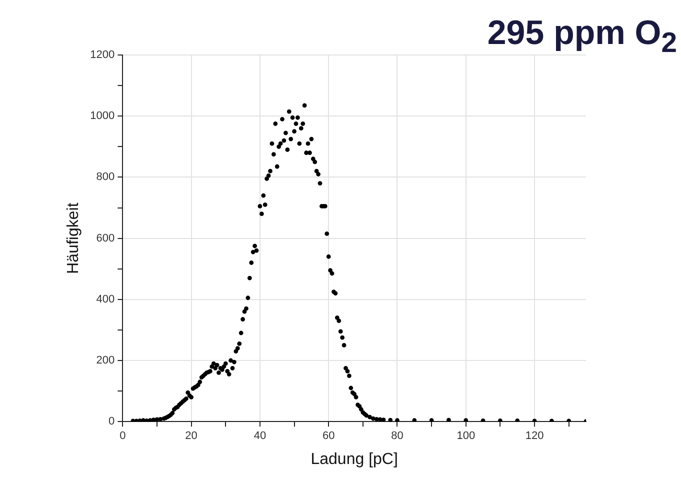  What do you see at coordinates (111, 422) in the screenshot?
I see `y-tick-label: 0` at bounding box center [111, 422].